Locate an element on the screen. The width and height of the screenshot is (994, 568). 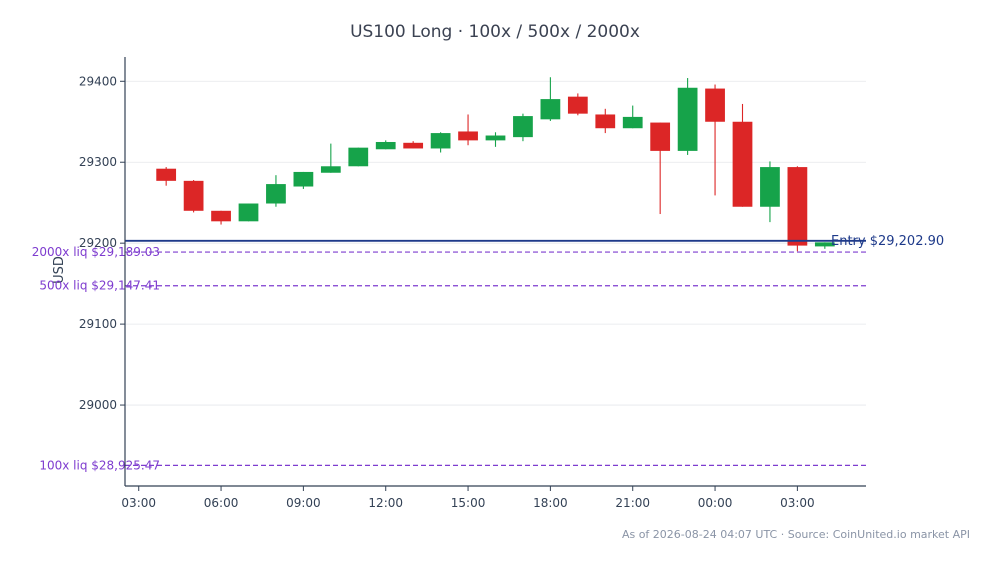
x-tick-label: 06:00 is located at coordinates (221, 503).